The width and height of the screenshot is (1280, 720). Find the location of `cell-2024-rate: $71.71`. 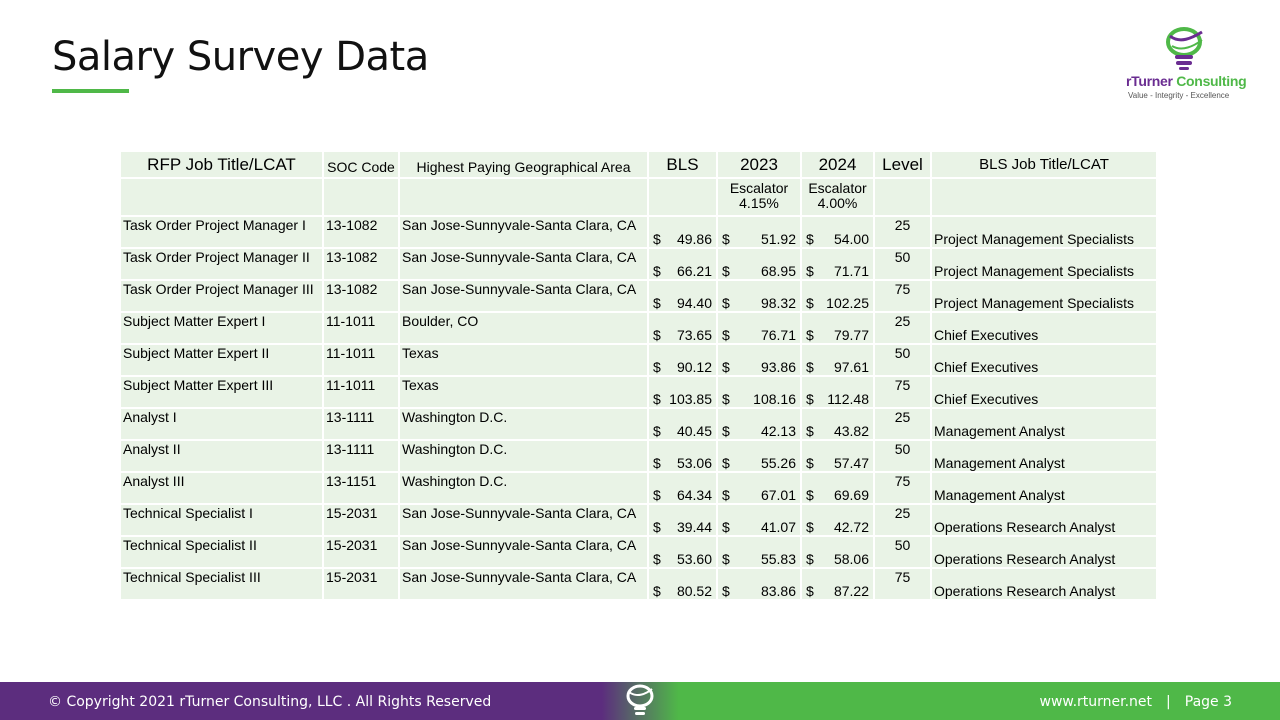

cell-2024-rate: $71.71 is located at coordinates (837, 264).